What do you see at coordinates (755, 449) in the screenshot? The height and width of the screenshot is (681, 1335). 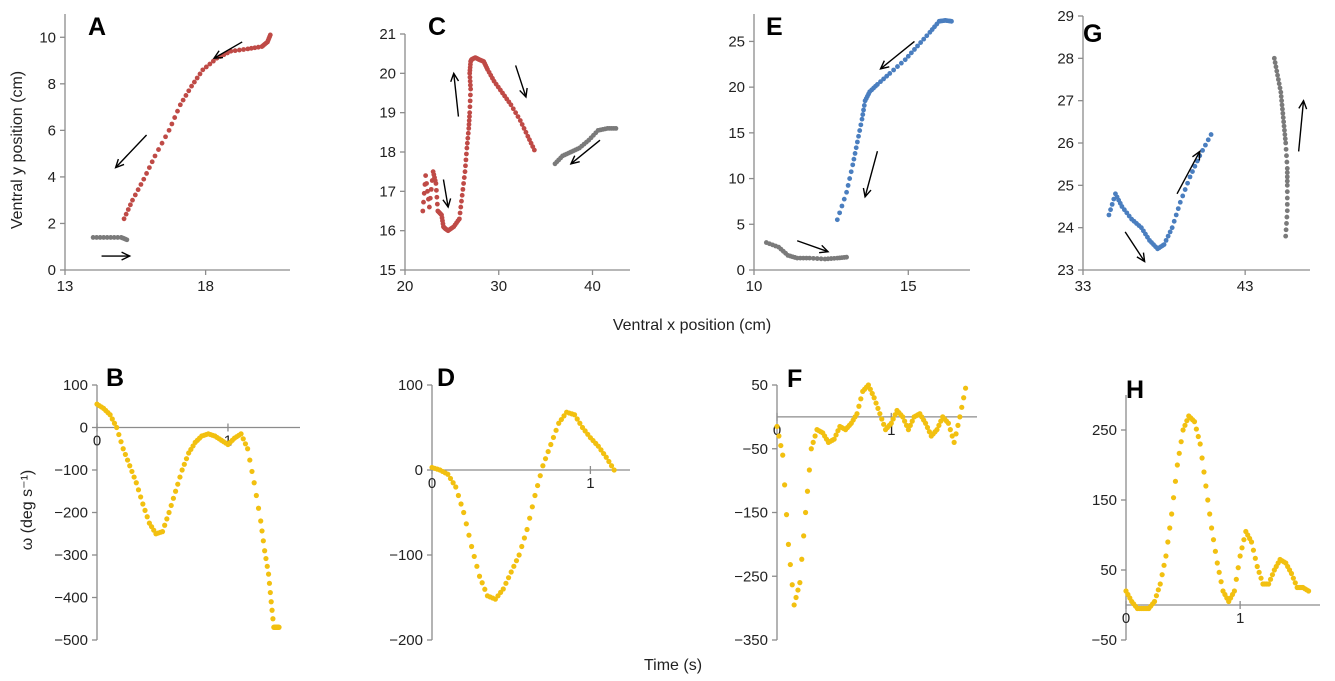 I see `y-tick-label: −50` at bounding box center [755, 449].